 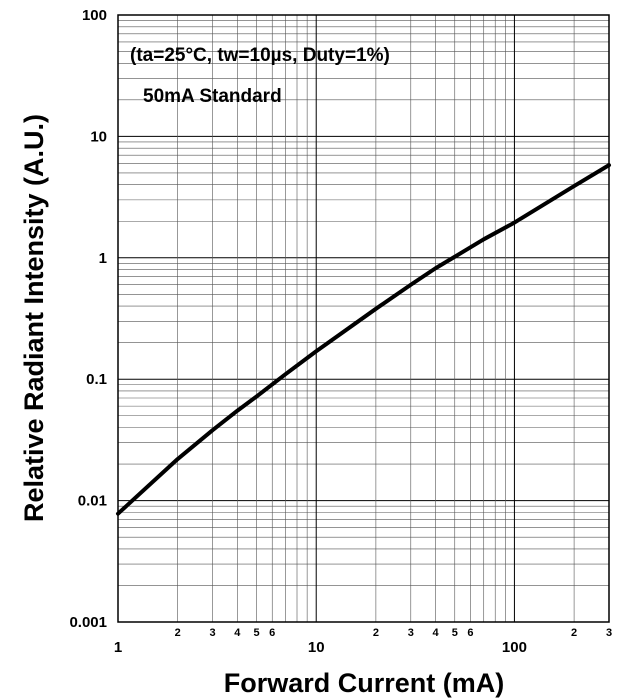 What do you see at coordinates (94, 15) in the screenshot?
I see `y-tick-label: 100` at bounding box center [94, 15].